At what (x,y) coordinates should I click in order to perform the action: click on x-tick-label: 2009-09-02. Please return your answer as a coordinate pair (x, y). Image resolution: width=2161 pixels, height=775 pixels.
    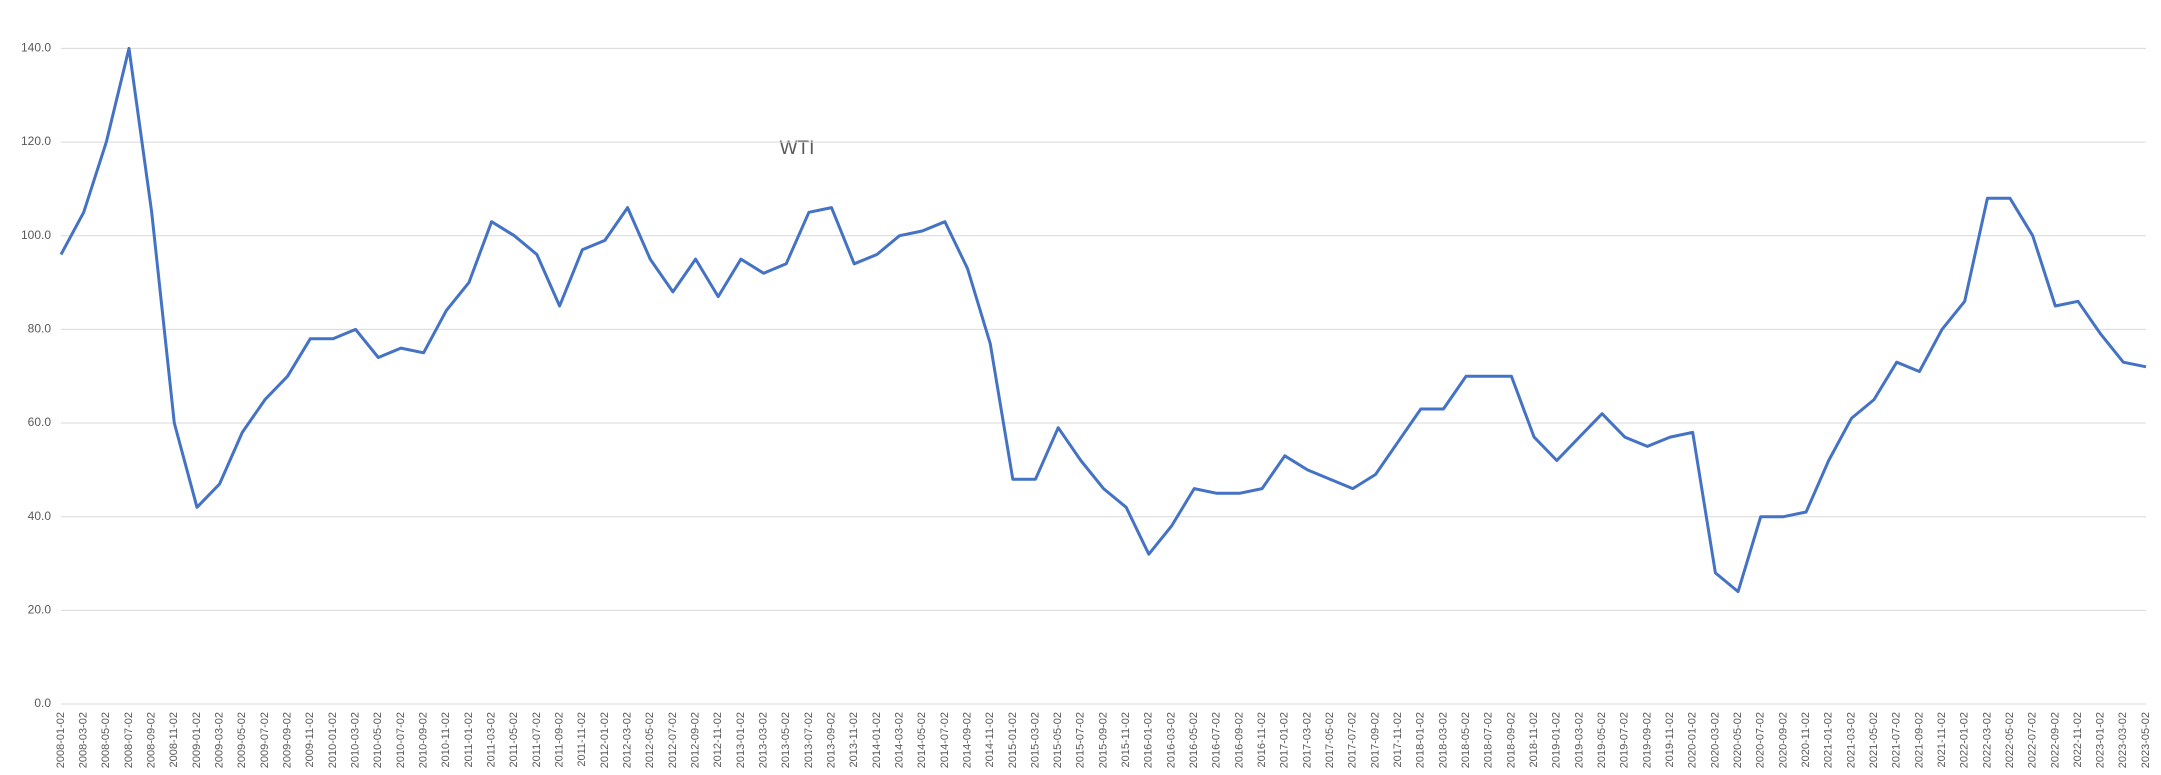
    Looking at the image, I should click on (288, 740).